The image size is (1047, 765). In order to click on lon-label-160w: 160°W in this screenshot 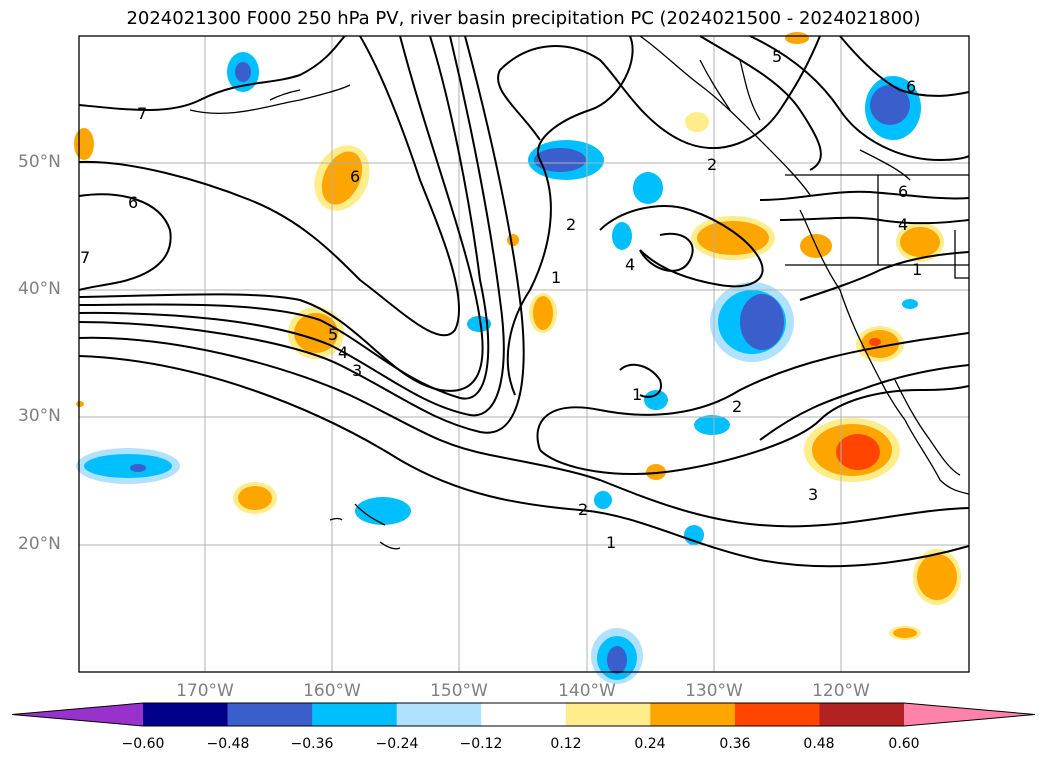, I will do `click(332, 691)`.